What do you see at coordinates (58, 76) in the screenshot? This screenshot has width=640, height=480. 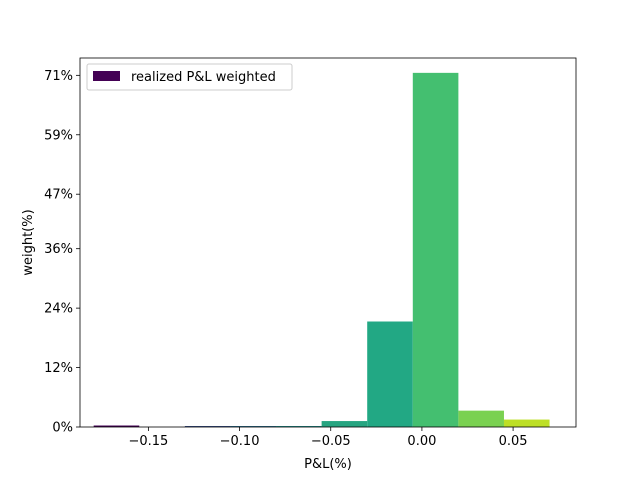 I see `y-tick-label-6: 71%` at bounding box center [58, 76].